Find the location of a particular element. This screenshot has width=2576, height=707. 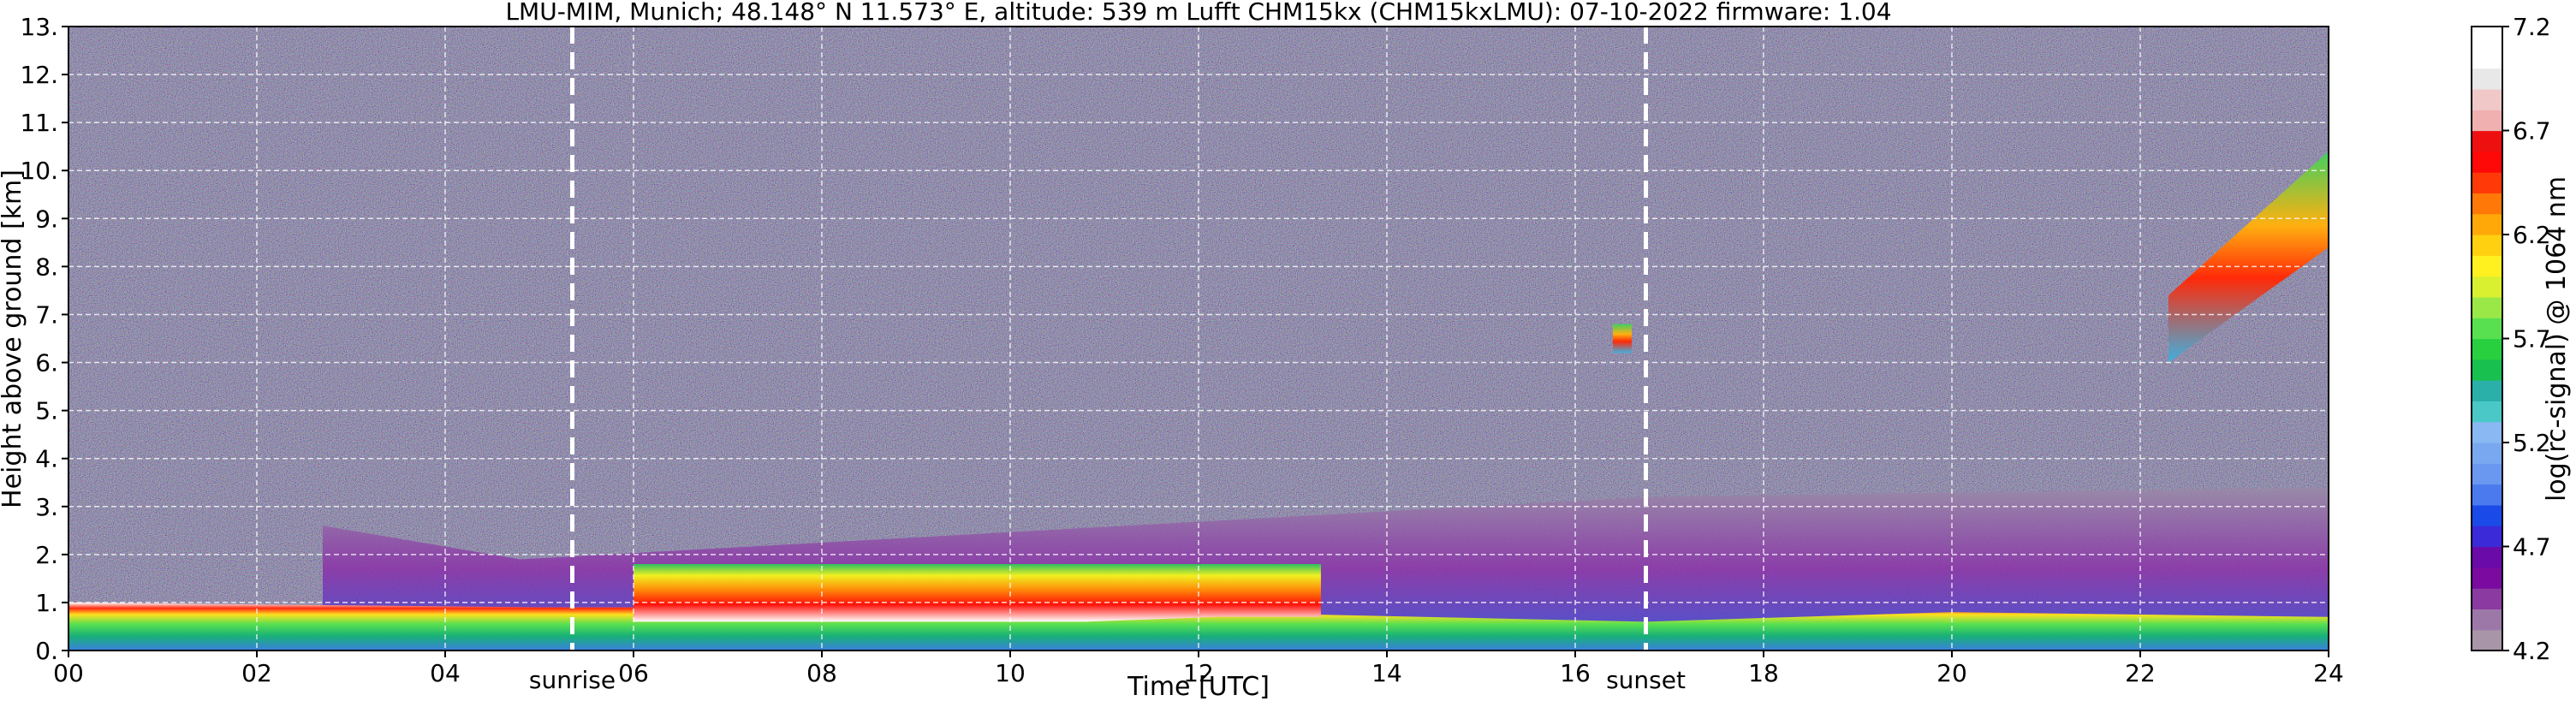

colorbar-tick-label: 6.2 is located at coordinates (2532, 235).